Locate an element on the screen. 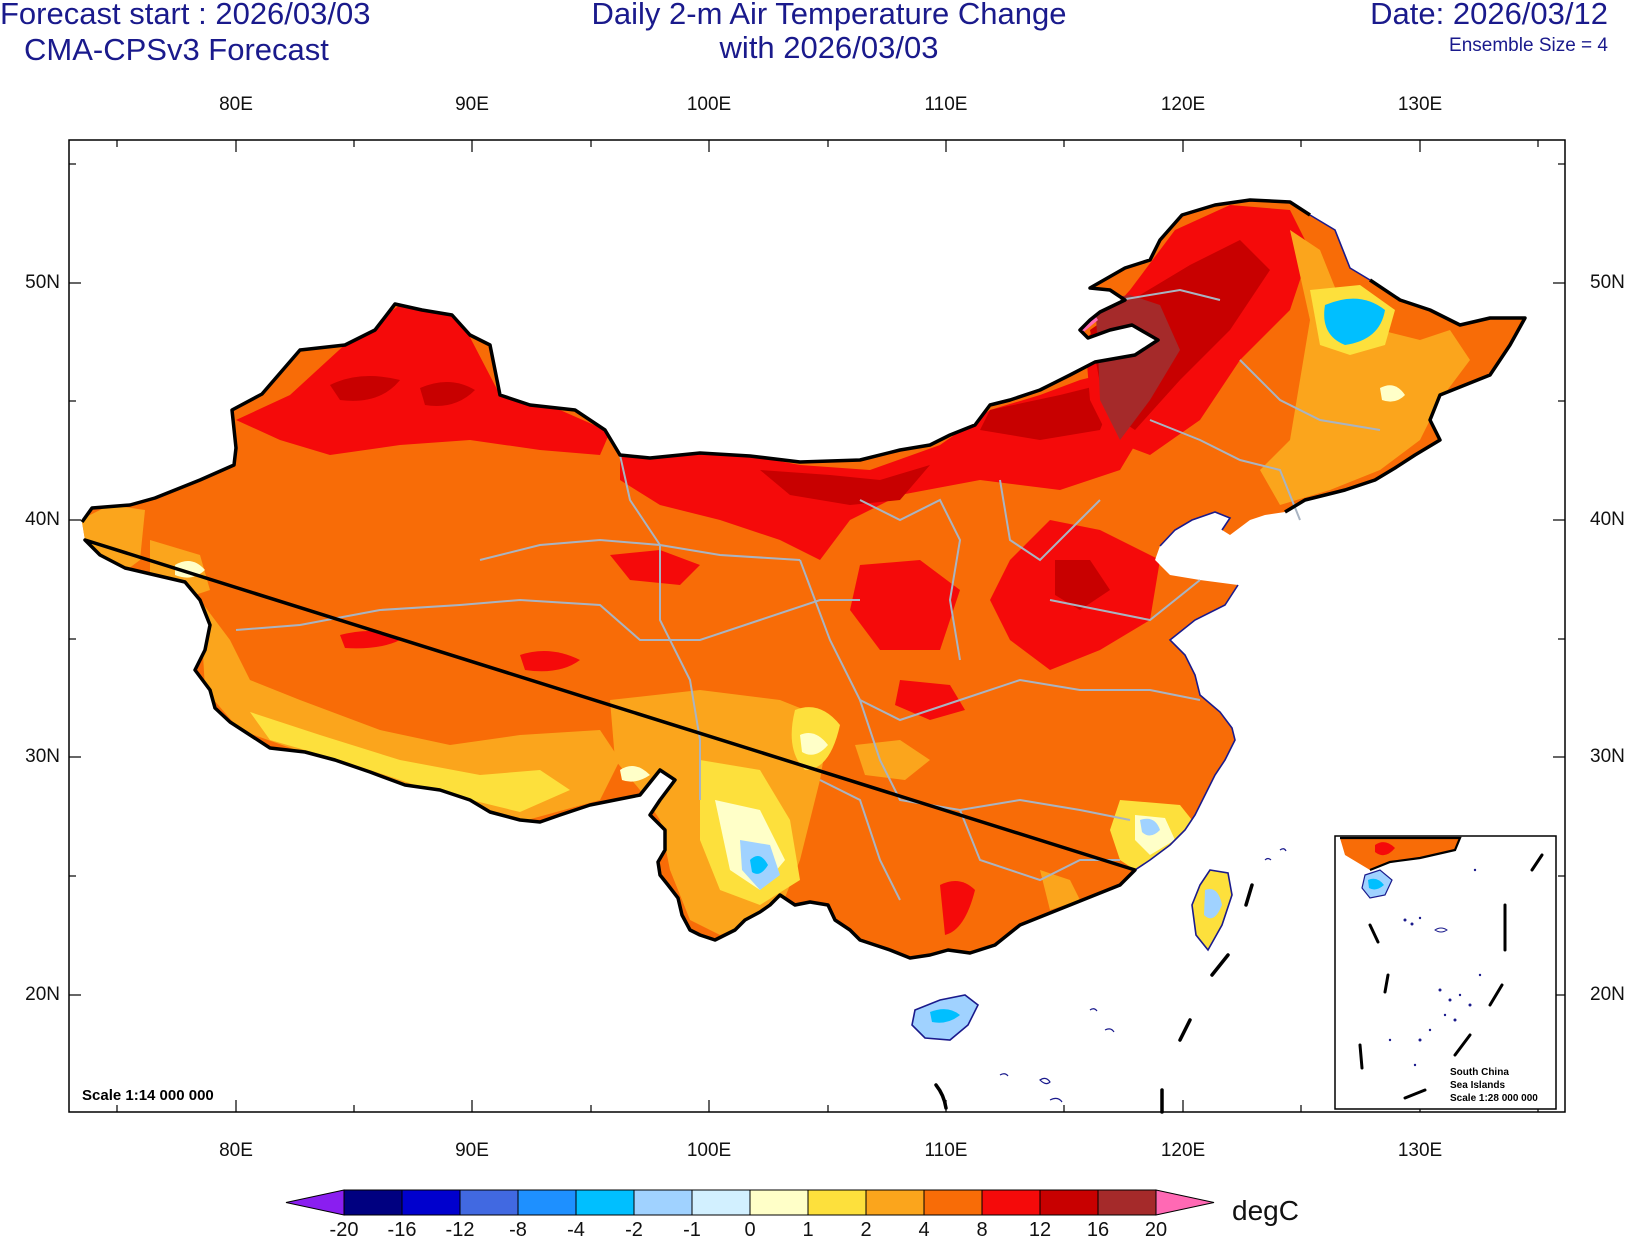 Image resolution: width=1632 pixels, height=1242 pixels. lat-label-right: 30N is located at coordinates (1607, 756).